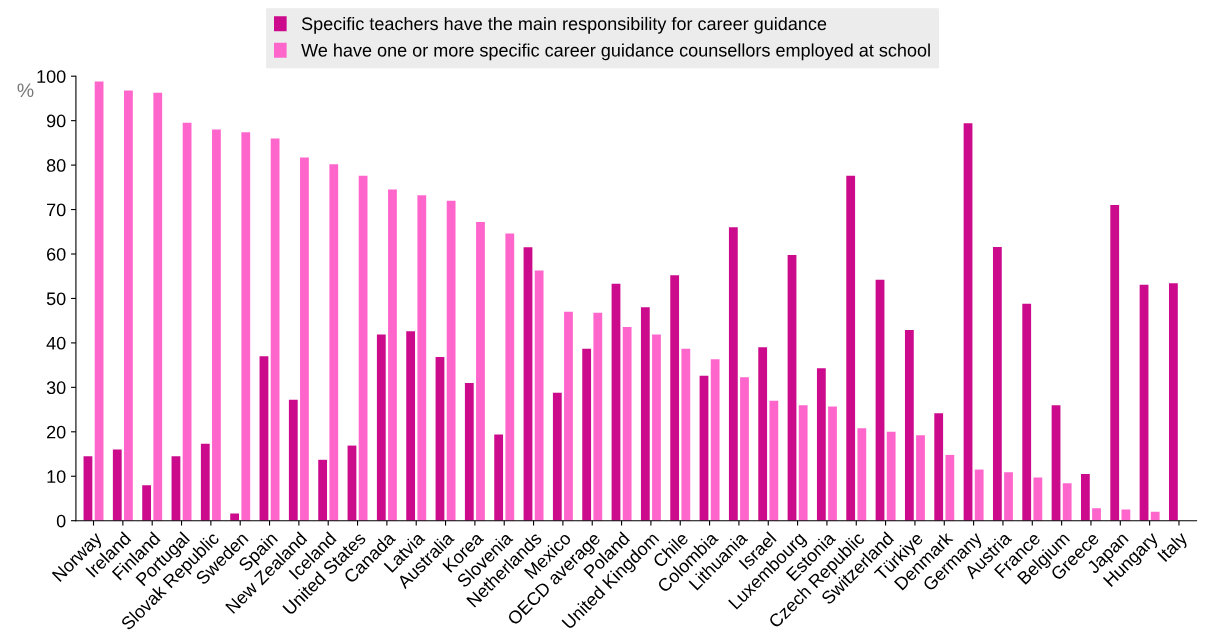 The image size is (1205, 635). What do you see at coordinates (25, 90) in the screenshot?
I see `y-axis-title: %` at bounding box center [25, 90].